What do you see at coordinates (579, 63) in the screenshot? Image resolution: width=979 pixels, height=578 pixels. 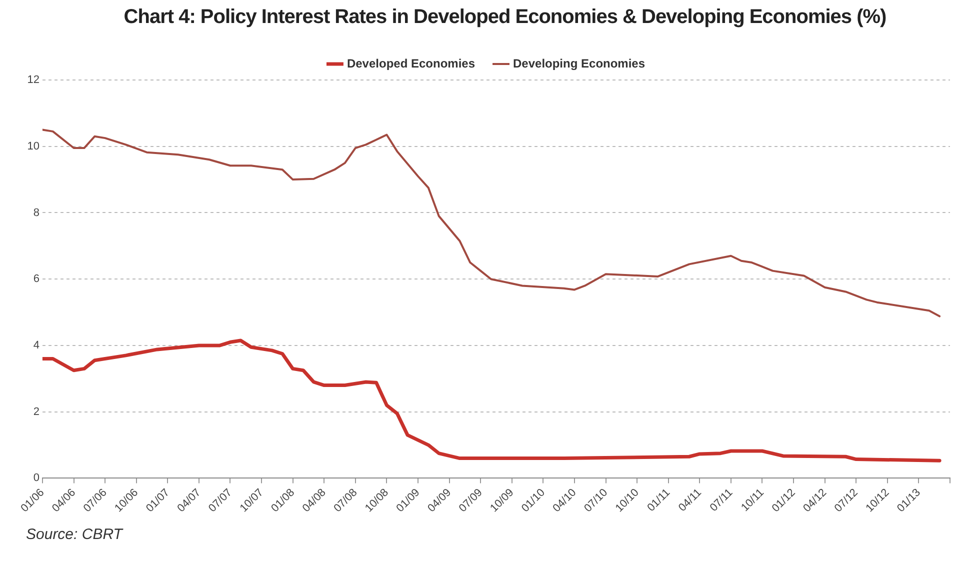 I see `legend-label: Developing Economies` at bounding box center [579, 63].